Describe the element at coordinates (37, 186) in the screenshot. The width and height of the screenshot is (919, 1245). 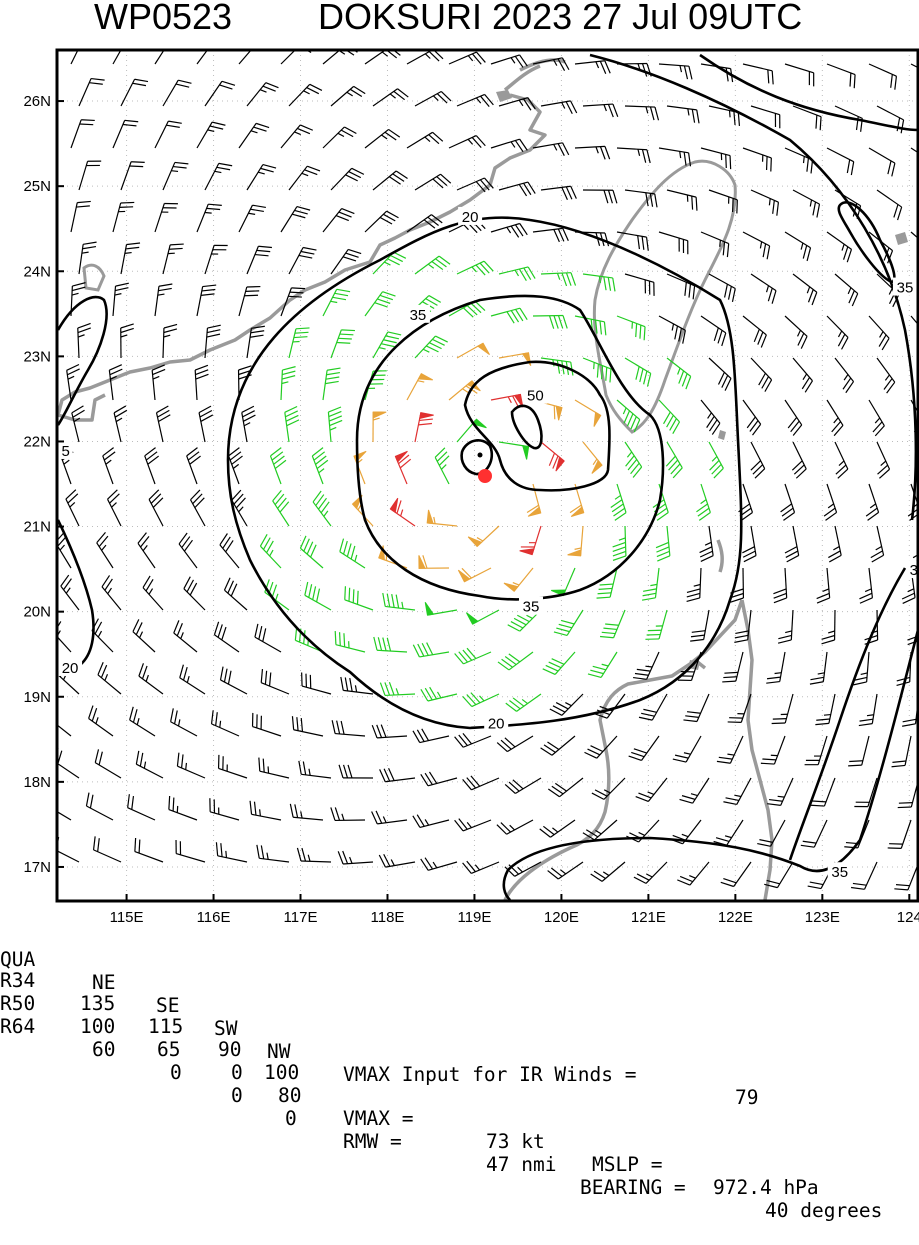
I see `y-tick-label: 25N` at that location.